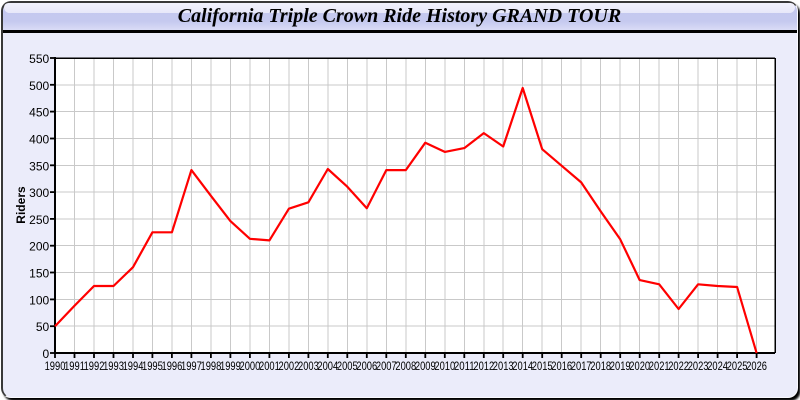  What do you see at coordinates (503, 366) in the screenshot?
I see `svg-text: 2013` at bounding box center [503, 366].